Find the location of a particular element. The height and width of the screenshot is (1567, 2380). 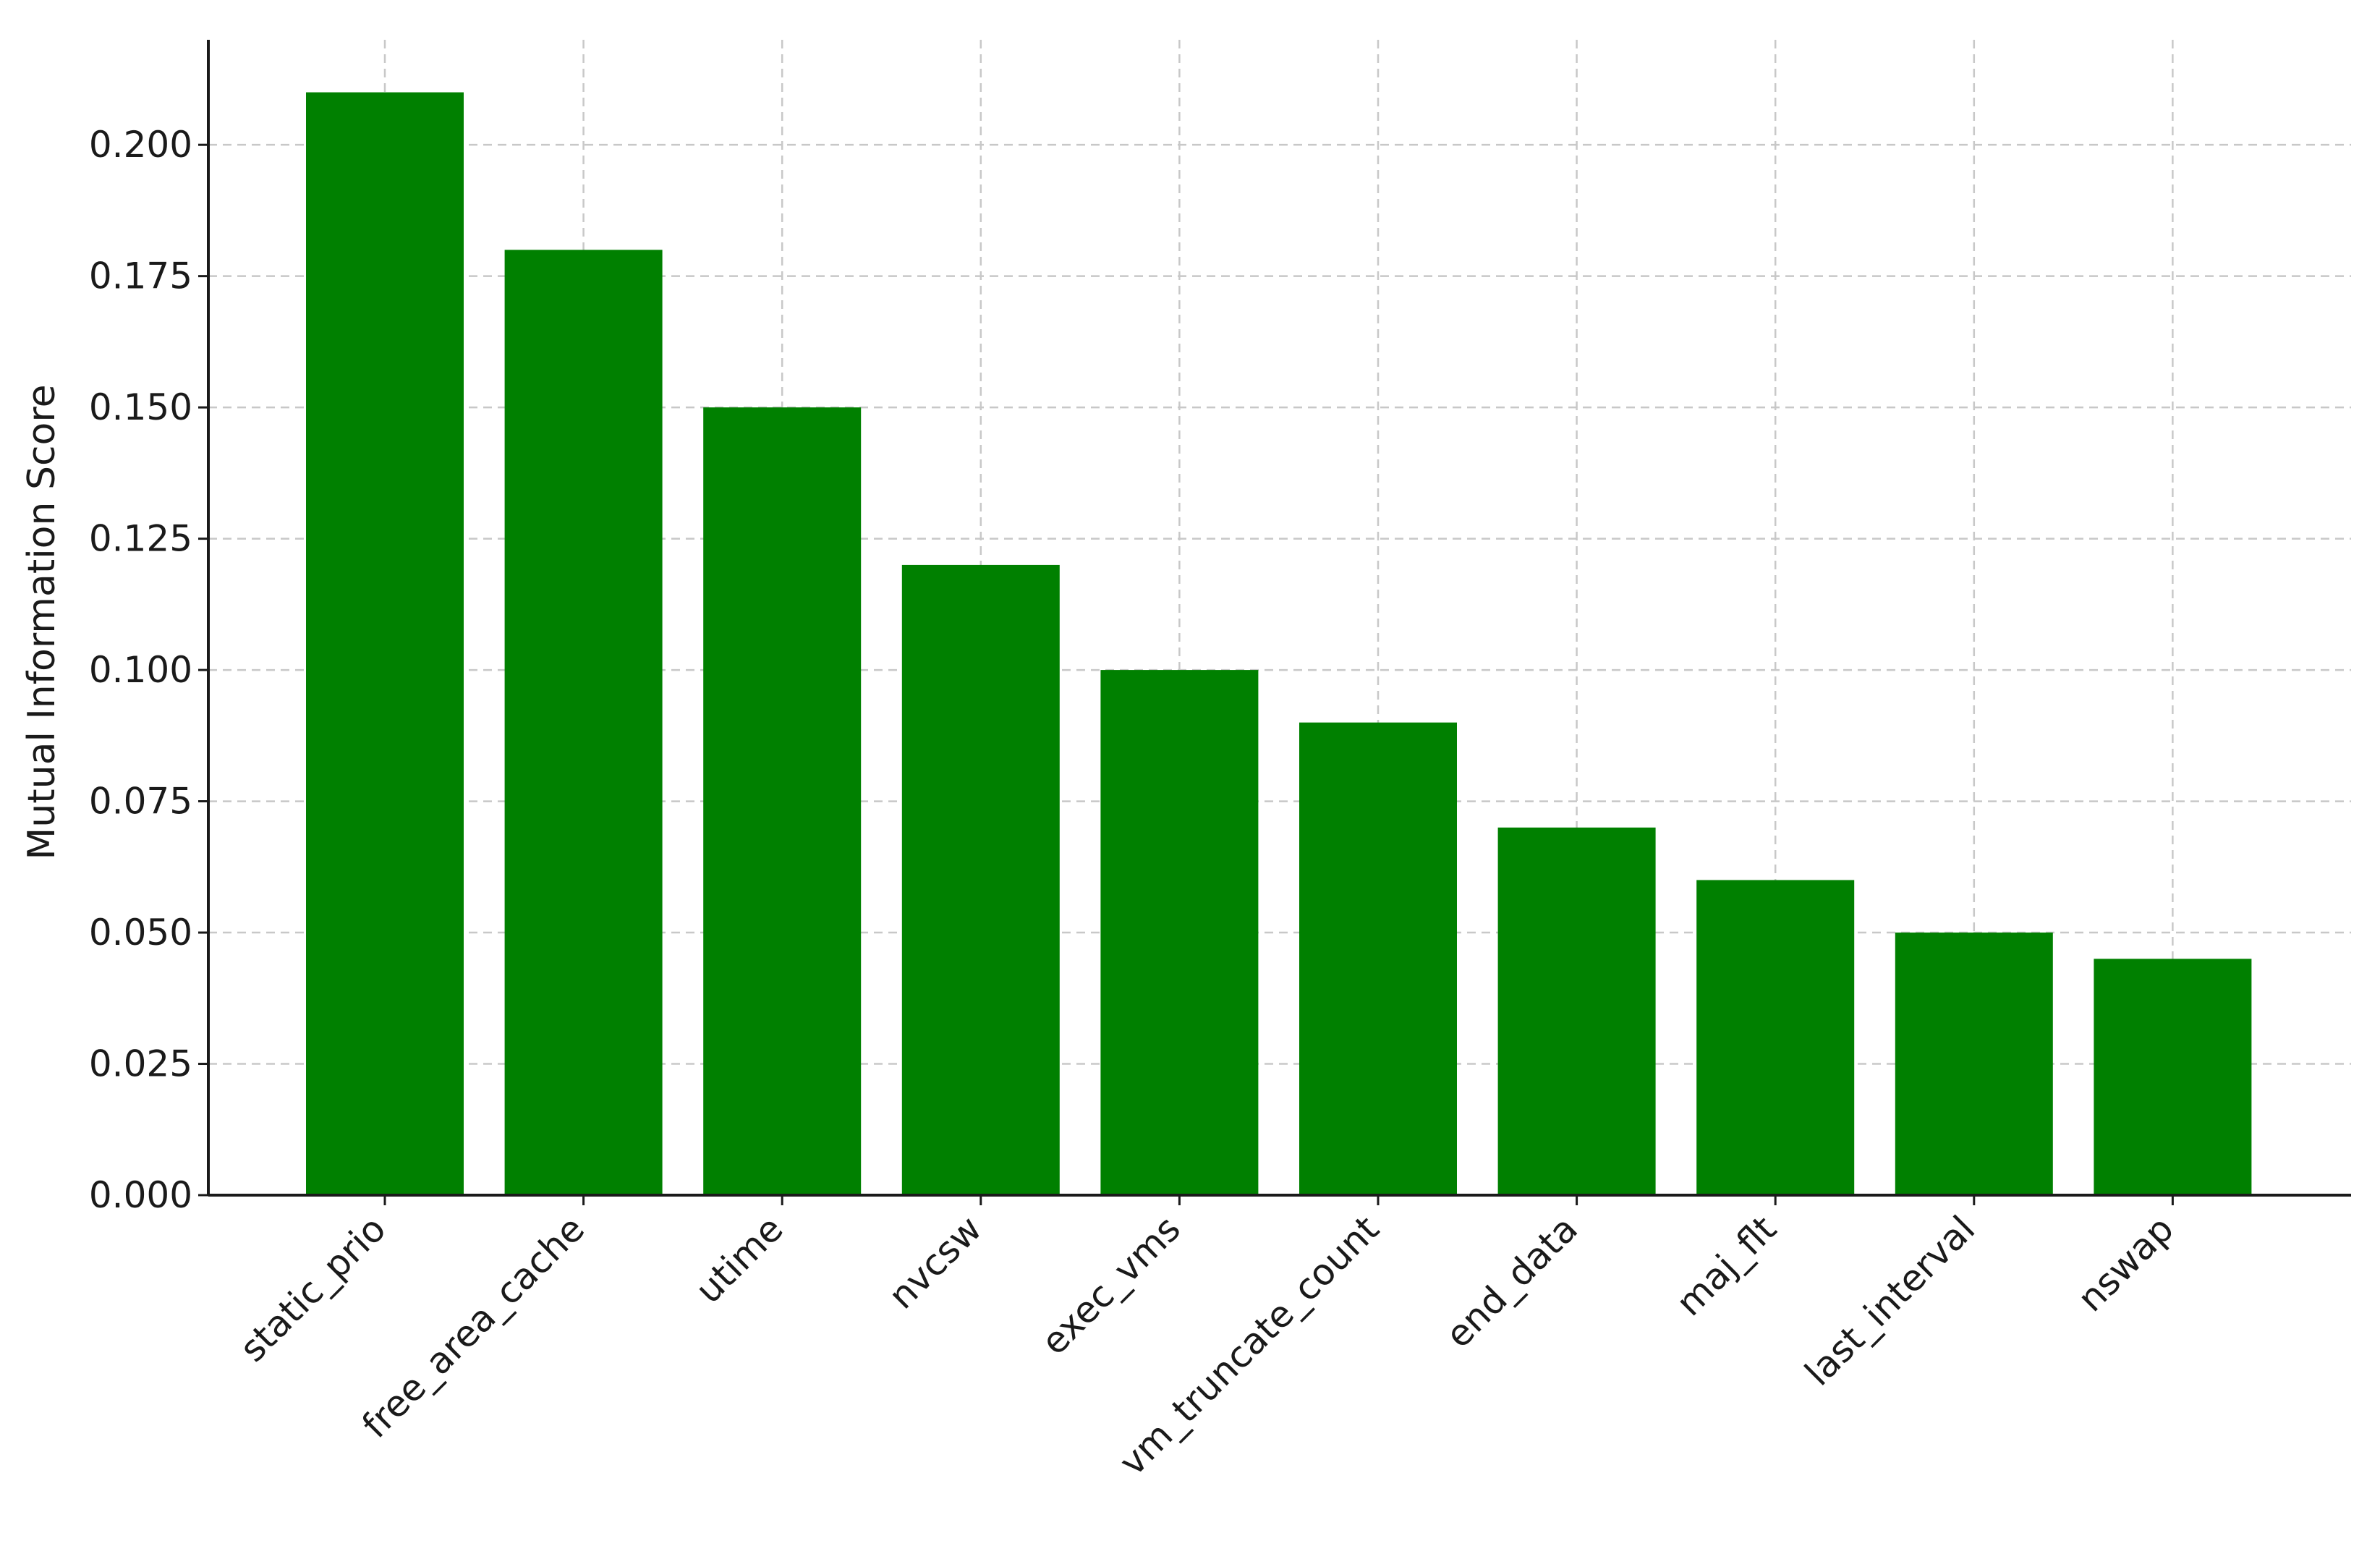

y-tick-label: 0.075 is located at coordinates (140, 802).